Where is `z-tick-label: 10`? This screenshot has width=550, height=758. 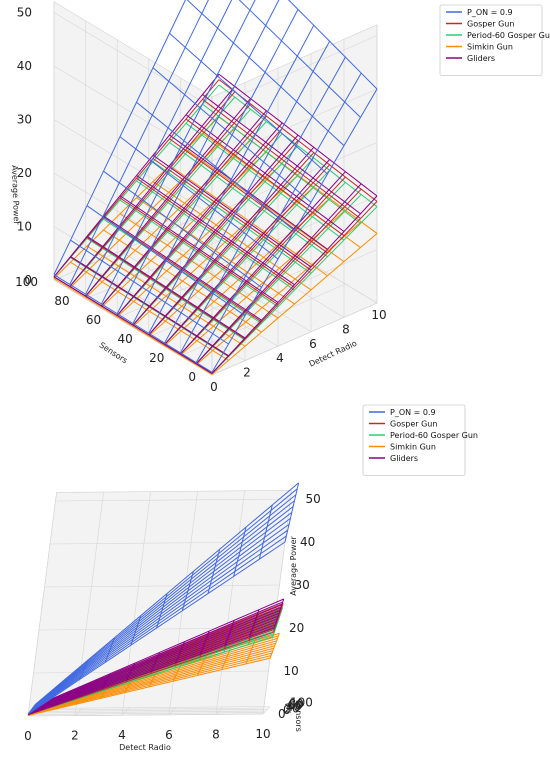 z-tick-label: 10 is located at coordinates (24, 227).